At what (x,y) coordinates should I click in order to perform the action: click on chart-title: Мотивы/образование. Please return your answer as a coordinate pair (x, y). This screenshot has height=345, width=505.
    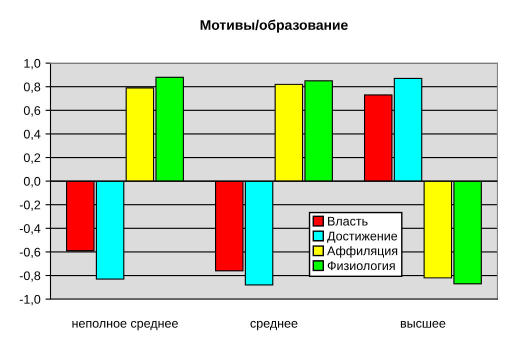
    Looking at the image, I should click on (274, 26).